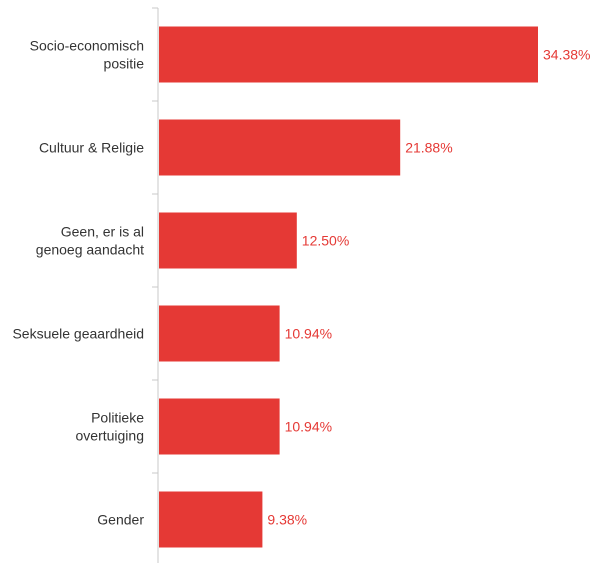 The image size is (600, 563). What do you see at coordinates (87, 55) in the screenshot?
I see `category-label: Socio-economisch positie` at bounding box center [87, 55].